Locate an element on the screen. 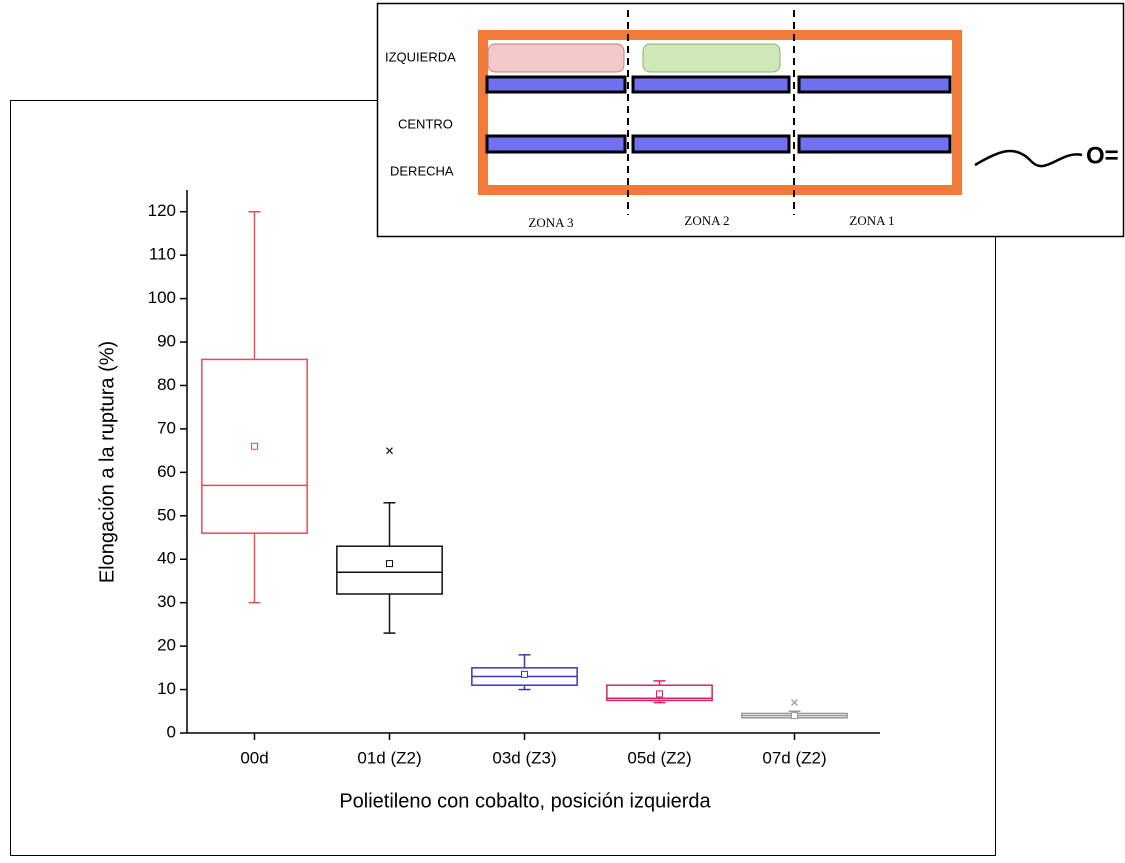 This screenshot has width=1125, height=863. row-label: DERECHA is located at coordinates (422, 170).